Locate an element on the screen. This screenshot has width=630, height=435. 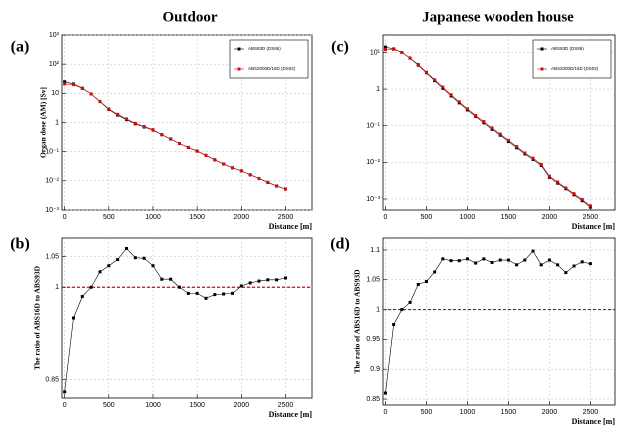
x-tick-label: 0 is located at coordinates (386, 217).